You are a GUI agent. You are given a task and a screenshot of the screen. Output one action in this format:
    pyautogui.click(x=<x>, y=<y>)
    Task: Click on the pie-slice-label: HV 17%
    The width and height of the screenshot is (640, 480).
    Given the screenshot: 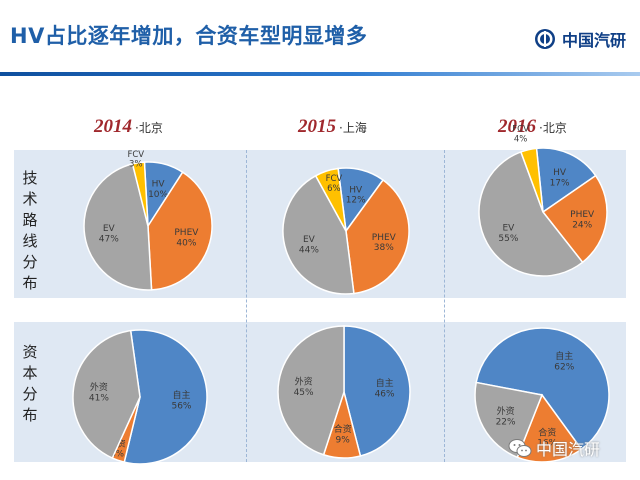 What is the action you would take?
    pyautogui.click(x=560, y=178)
    